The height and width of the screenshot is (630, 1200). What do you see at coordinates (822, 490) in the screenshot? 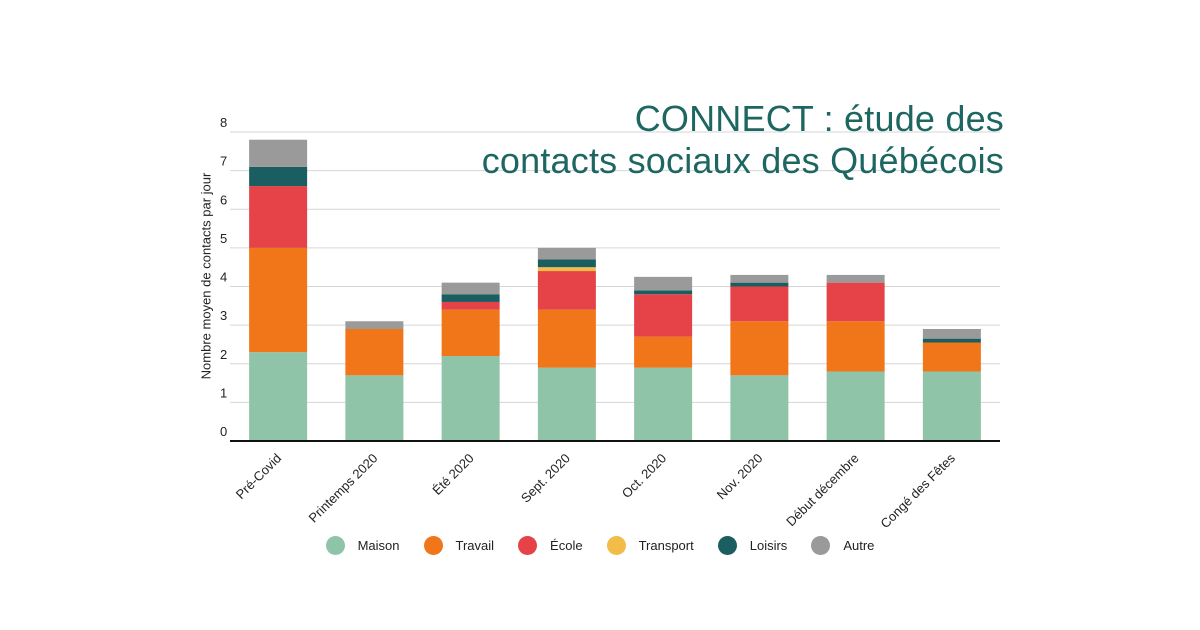
I see `x-tick-label: Début décembre` at bounding box center [822, 490].